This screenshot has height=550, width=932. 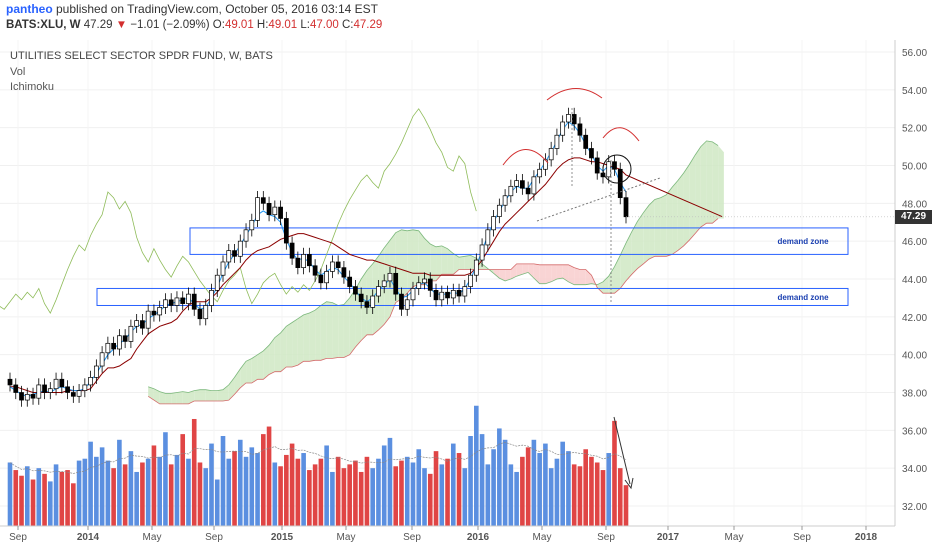 I want to click on open-value: 49.01, so click(x=239, y=25).